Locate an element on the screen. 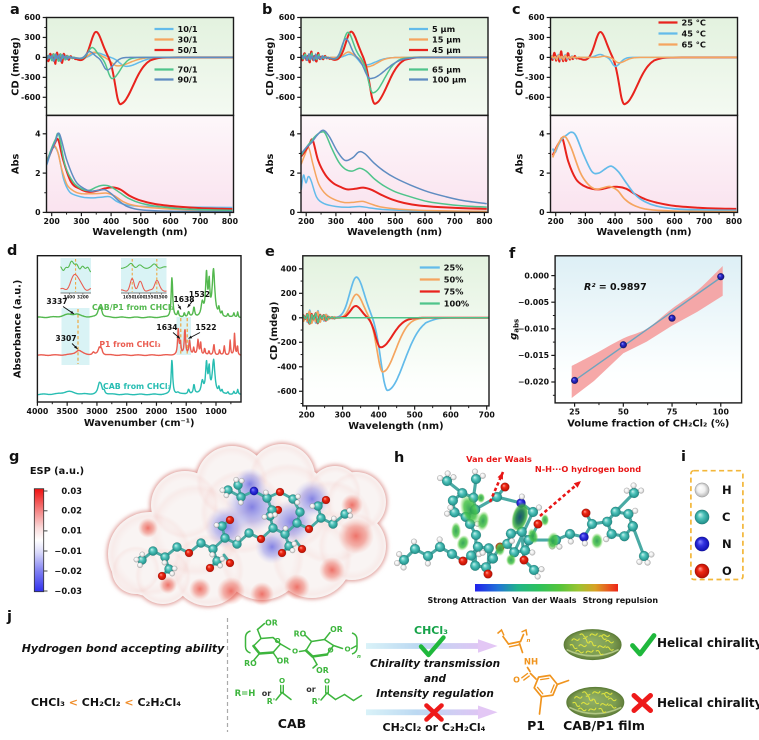 The width and height of the screenshot is (759, 740). inset-tick-label: 1500 is located at coordinates (162, 296).